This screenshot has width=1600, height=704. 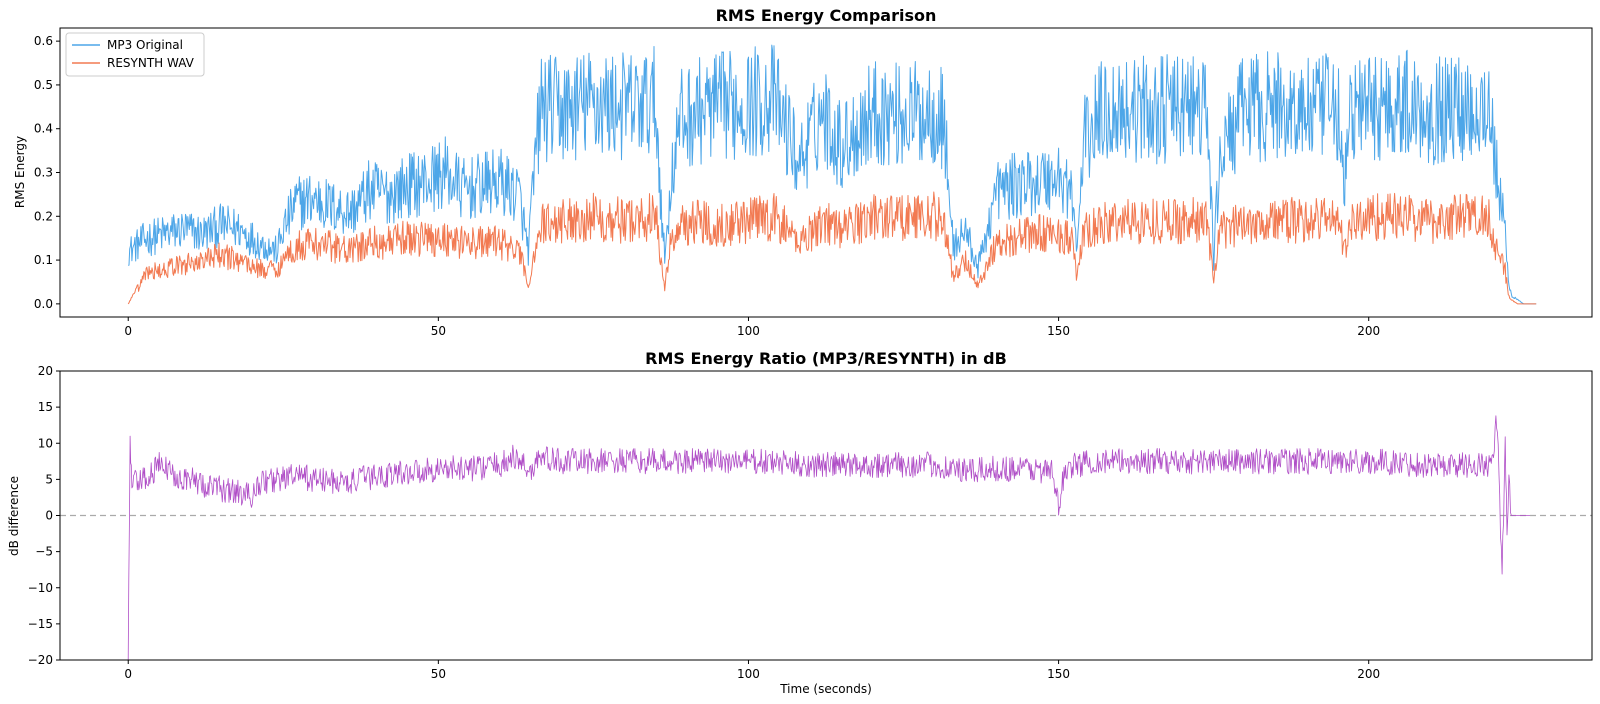 What do you see at coordinates (825, 689) in the screenshot?
I see `db-ratio-x-axis-label: Time (seconds)` at bounding box center [825, 689].